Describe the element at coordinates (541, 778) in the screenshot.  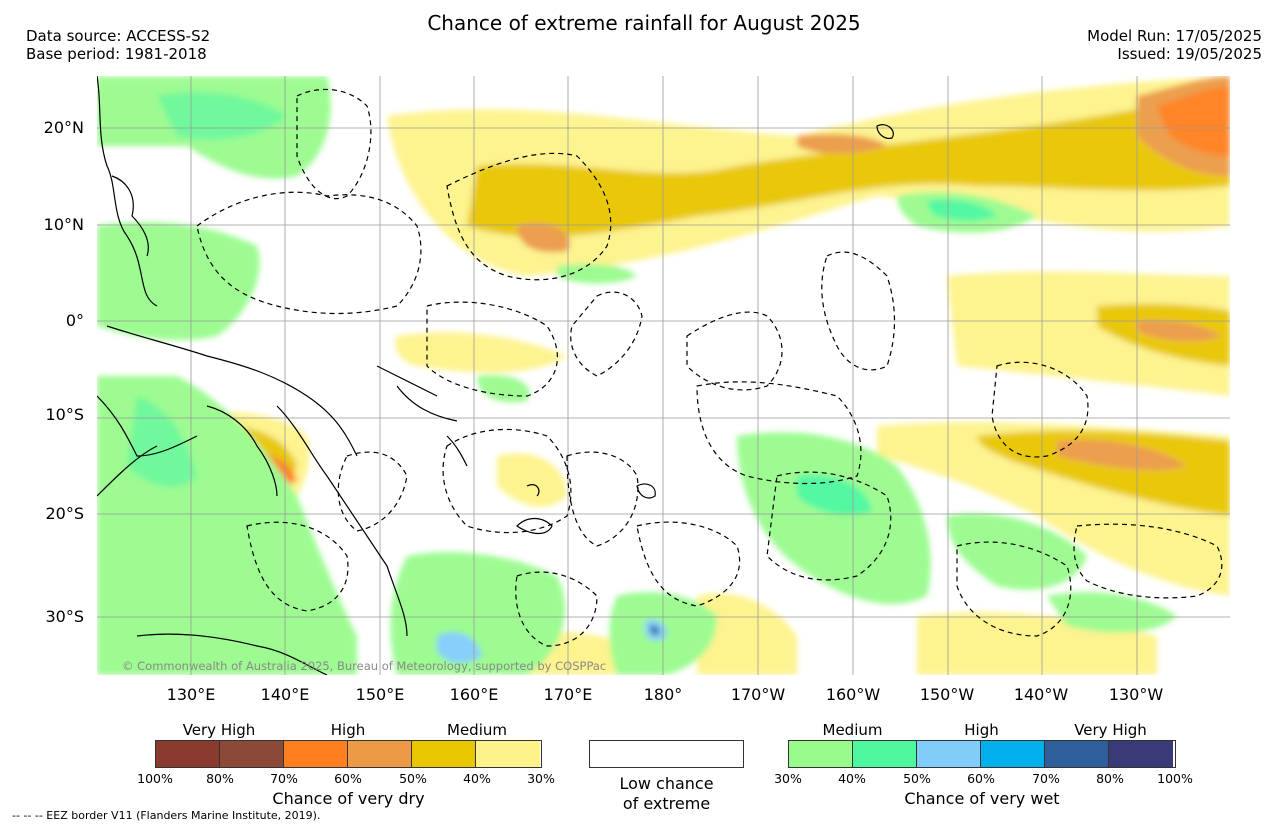
I see `dry-tick: 30%` at that location.